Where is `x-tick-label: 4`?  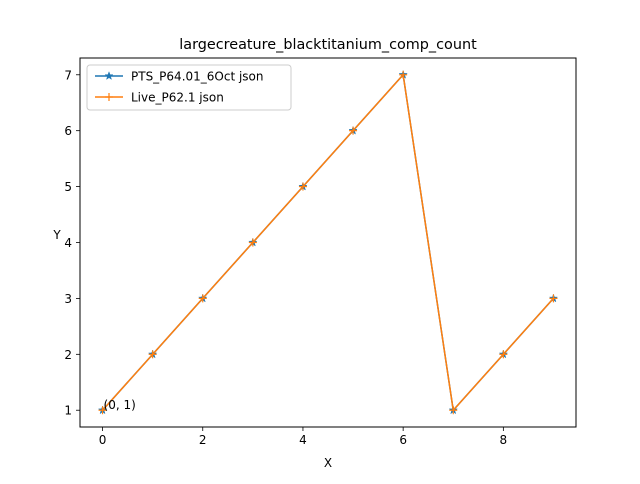 x-tick-label: 4 is located at coordinates (303, 440).